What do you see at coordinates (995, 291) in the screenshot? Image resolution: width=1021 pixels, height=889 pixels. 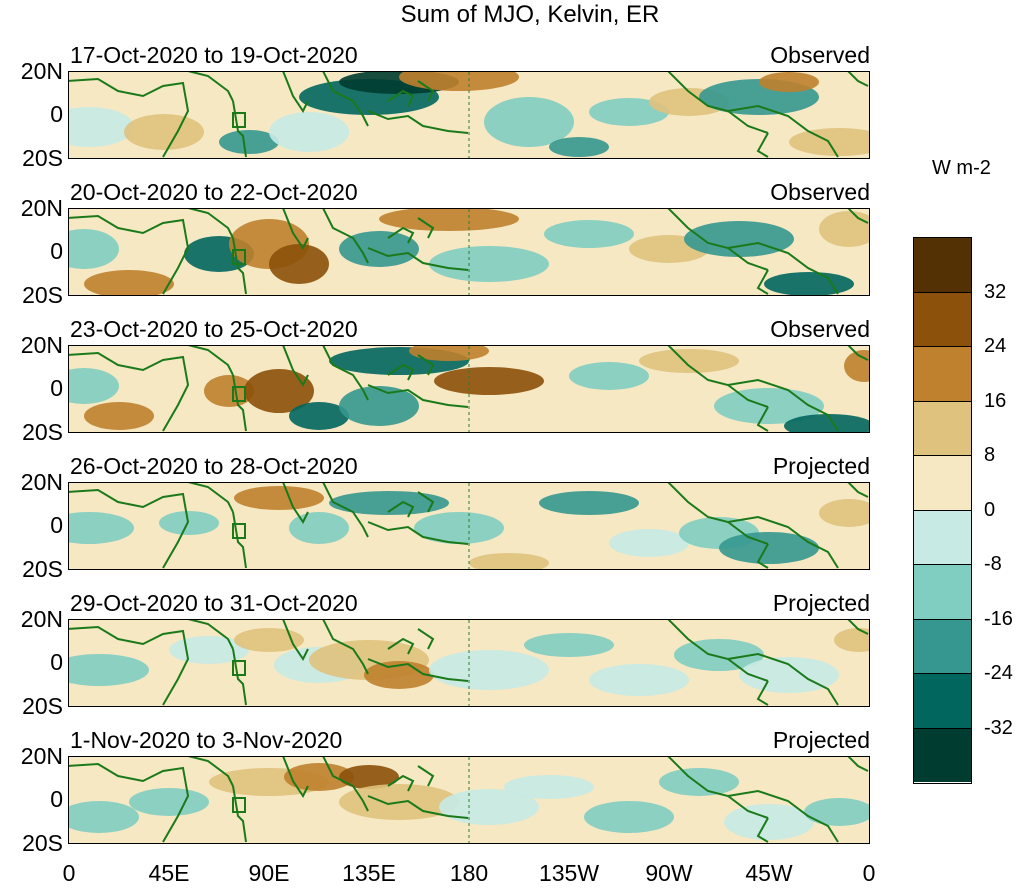 I see `colorbar-tick-label: 32` at bounding box center [995, 291].